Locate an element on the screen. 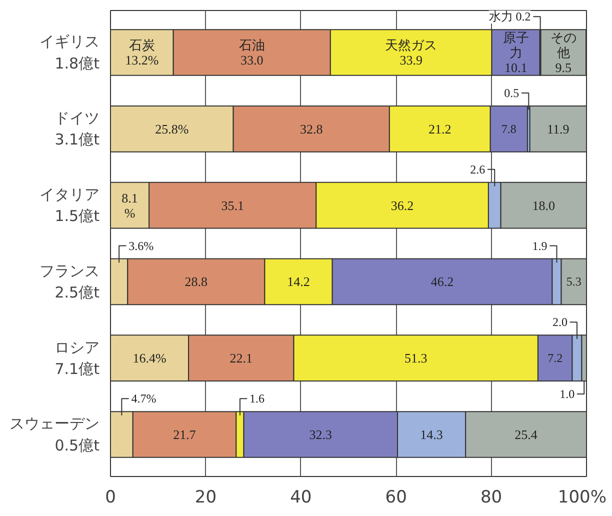 The image size is (612, 516). data-label: 36.2 is located at coordinates (402, 205).